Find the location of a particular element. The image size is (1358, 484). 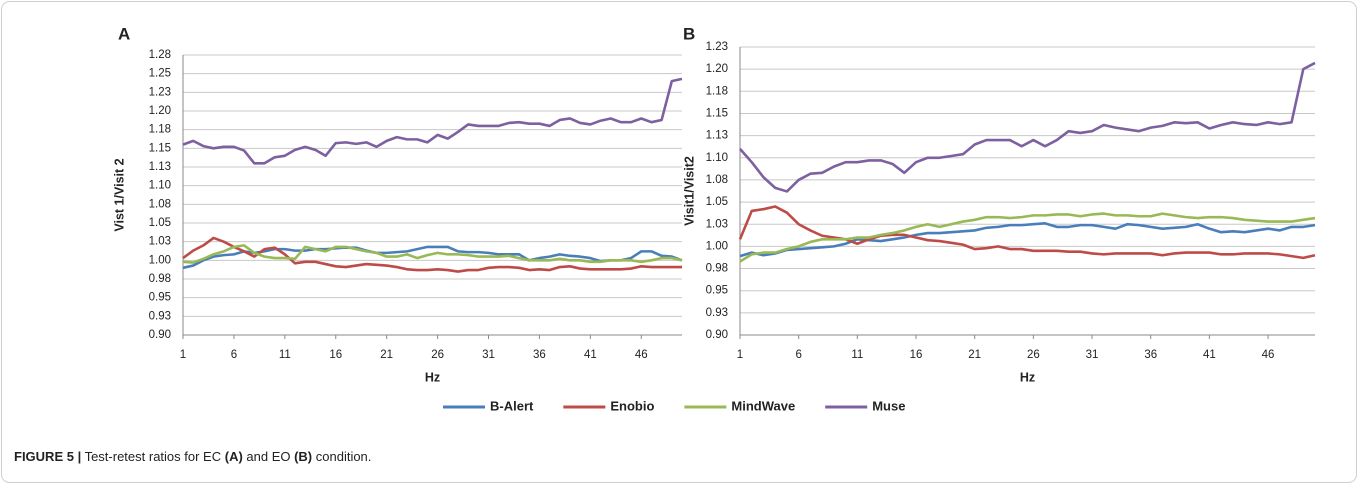

y-tick-label: 1.25 is located at coordinates (160, 74).